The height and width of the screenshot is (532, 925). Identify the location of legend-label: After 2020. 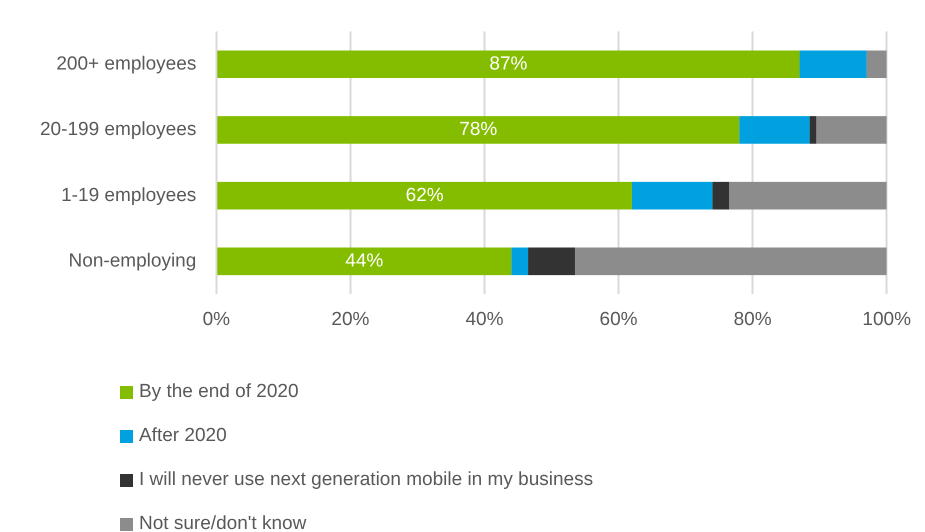
(183, 436).